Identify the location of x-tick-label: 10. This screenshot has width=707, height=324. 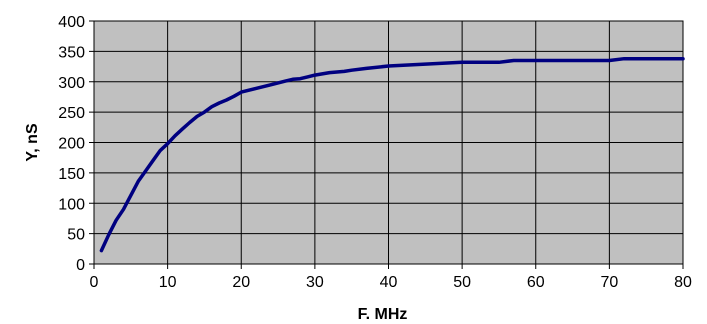
(168, 282).